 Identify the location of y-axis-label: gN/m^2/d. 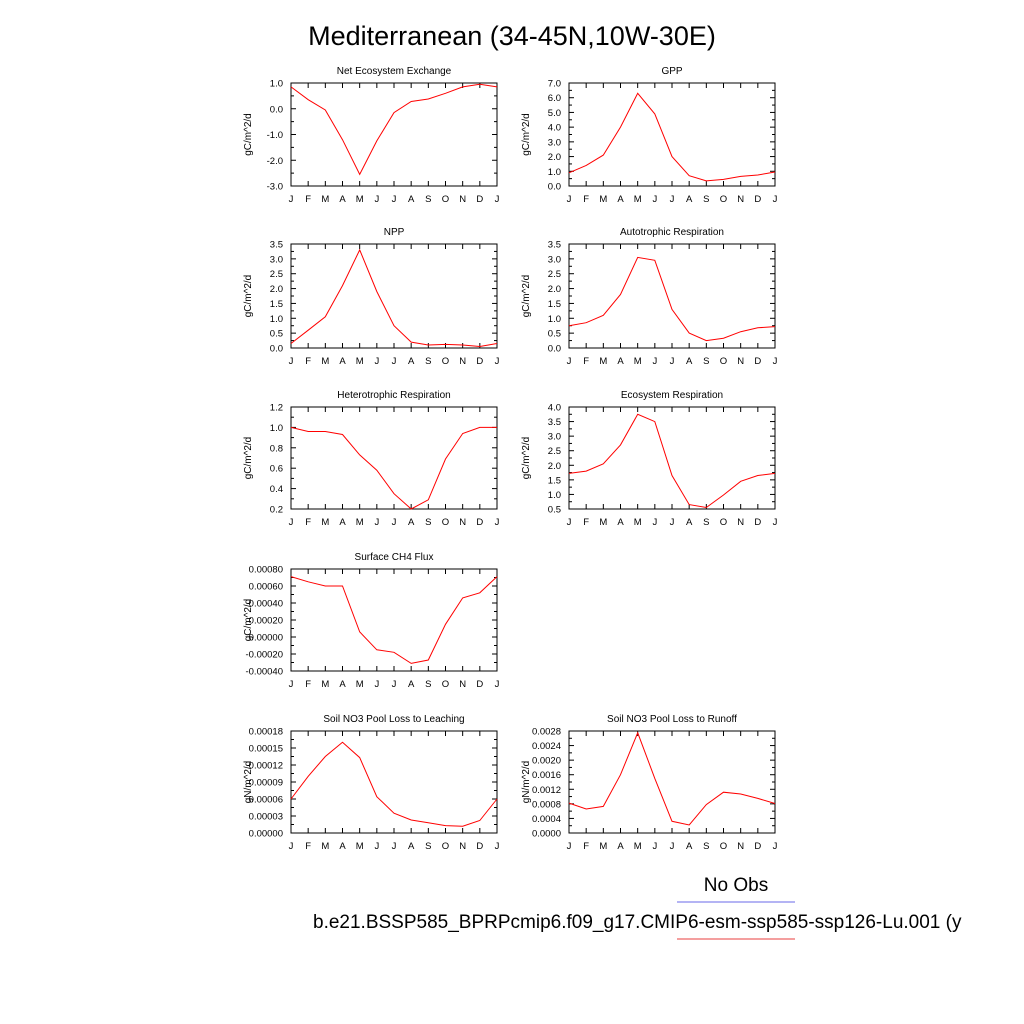
(526, 782).